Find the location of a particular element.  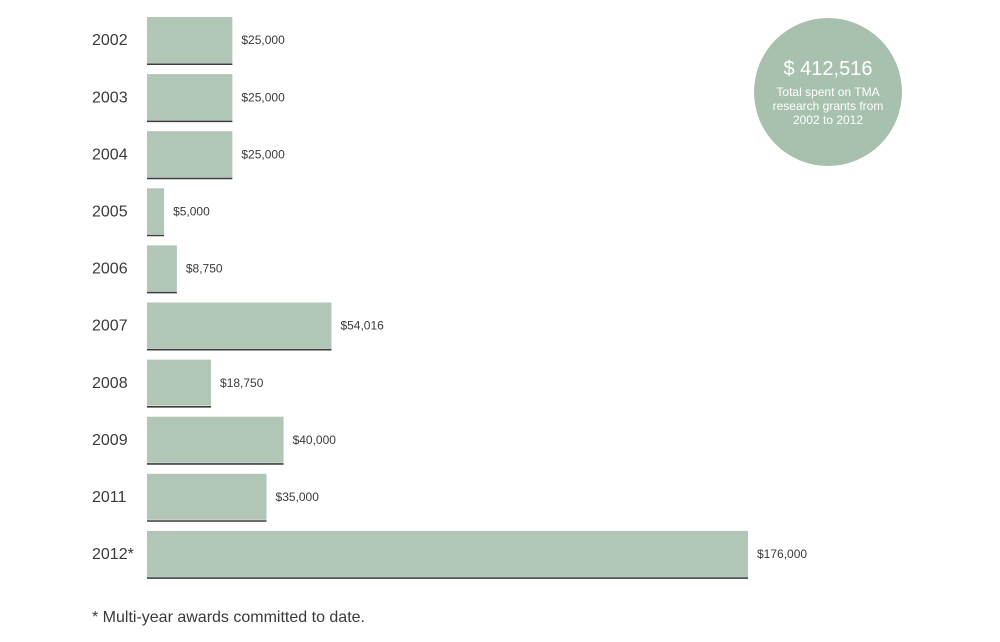

bar-2003 is located at coordinates (190, 97).